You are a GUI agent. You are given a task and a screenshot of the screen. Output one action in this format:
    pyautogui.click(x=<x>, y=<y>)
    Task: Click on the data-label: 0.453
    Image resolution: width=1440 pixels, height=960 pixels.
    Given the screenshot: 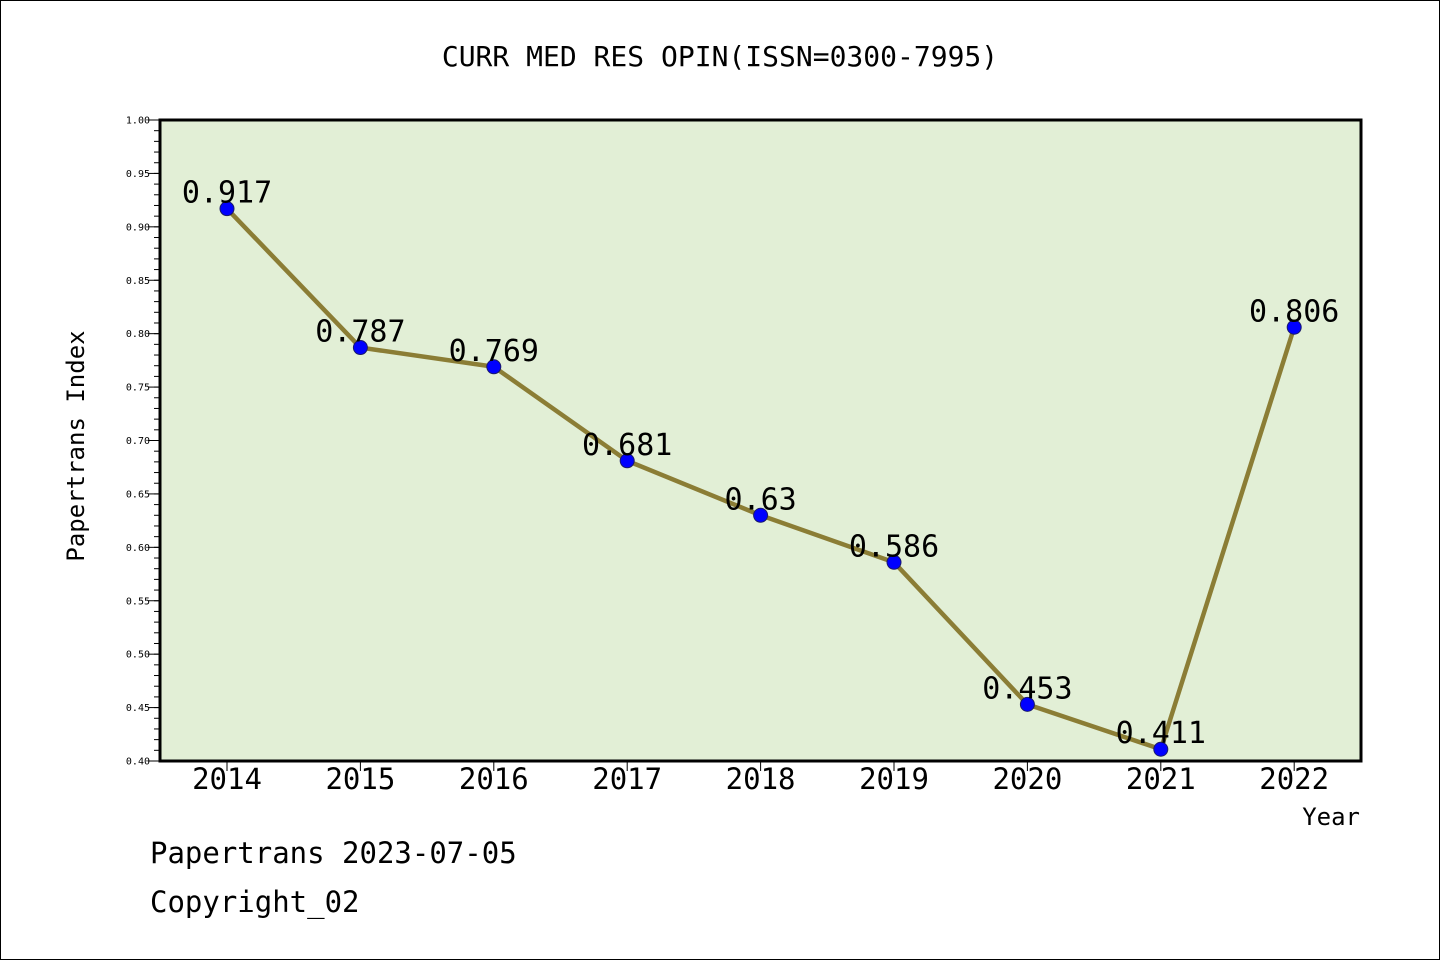 What is the action you would take?
    pyautogui.click(x=1027, y=688)
    